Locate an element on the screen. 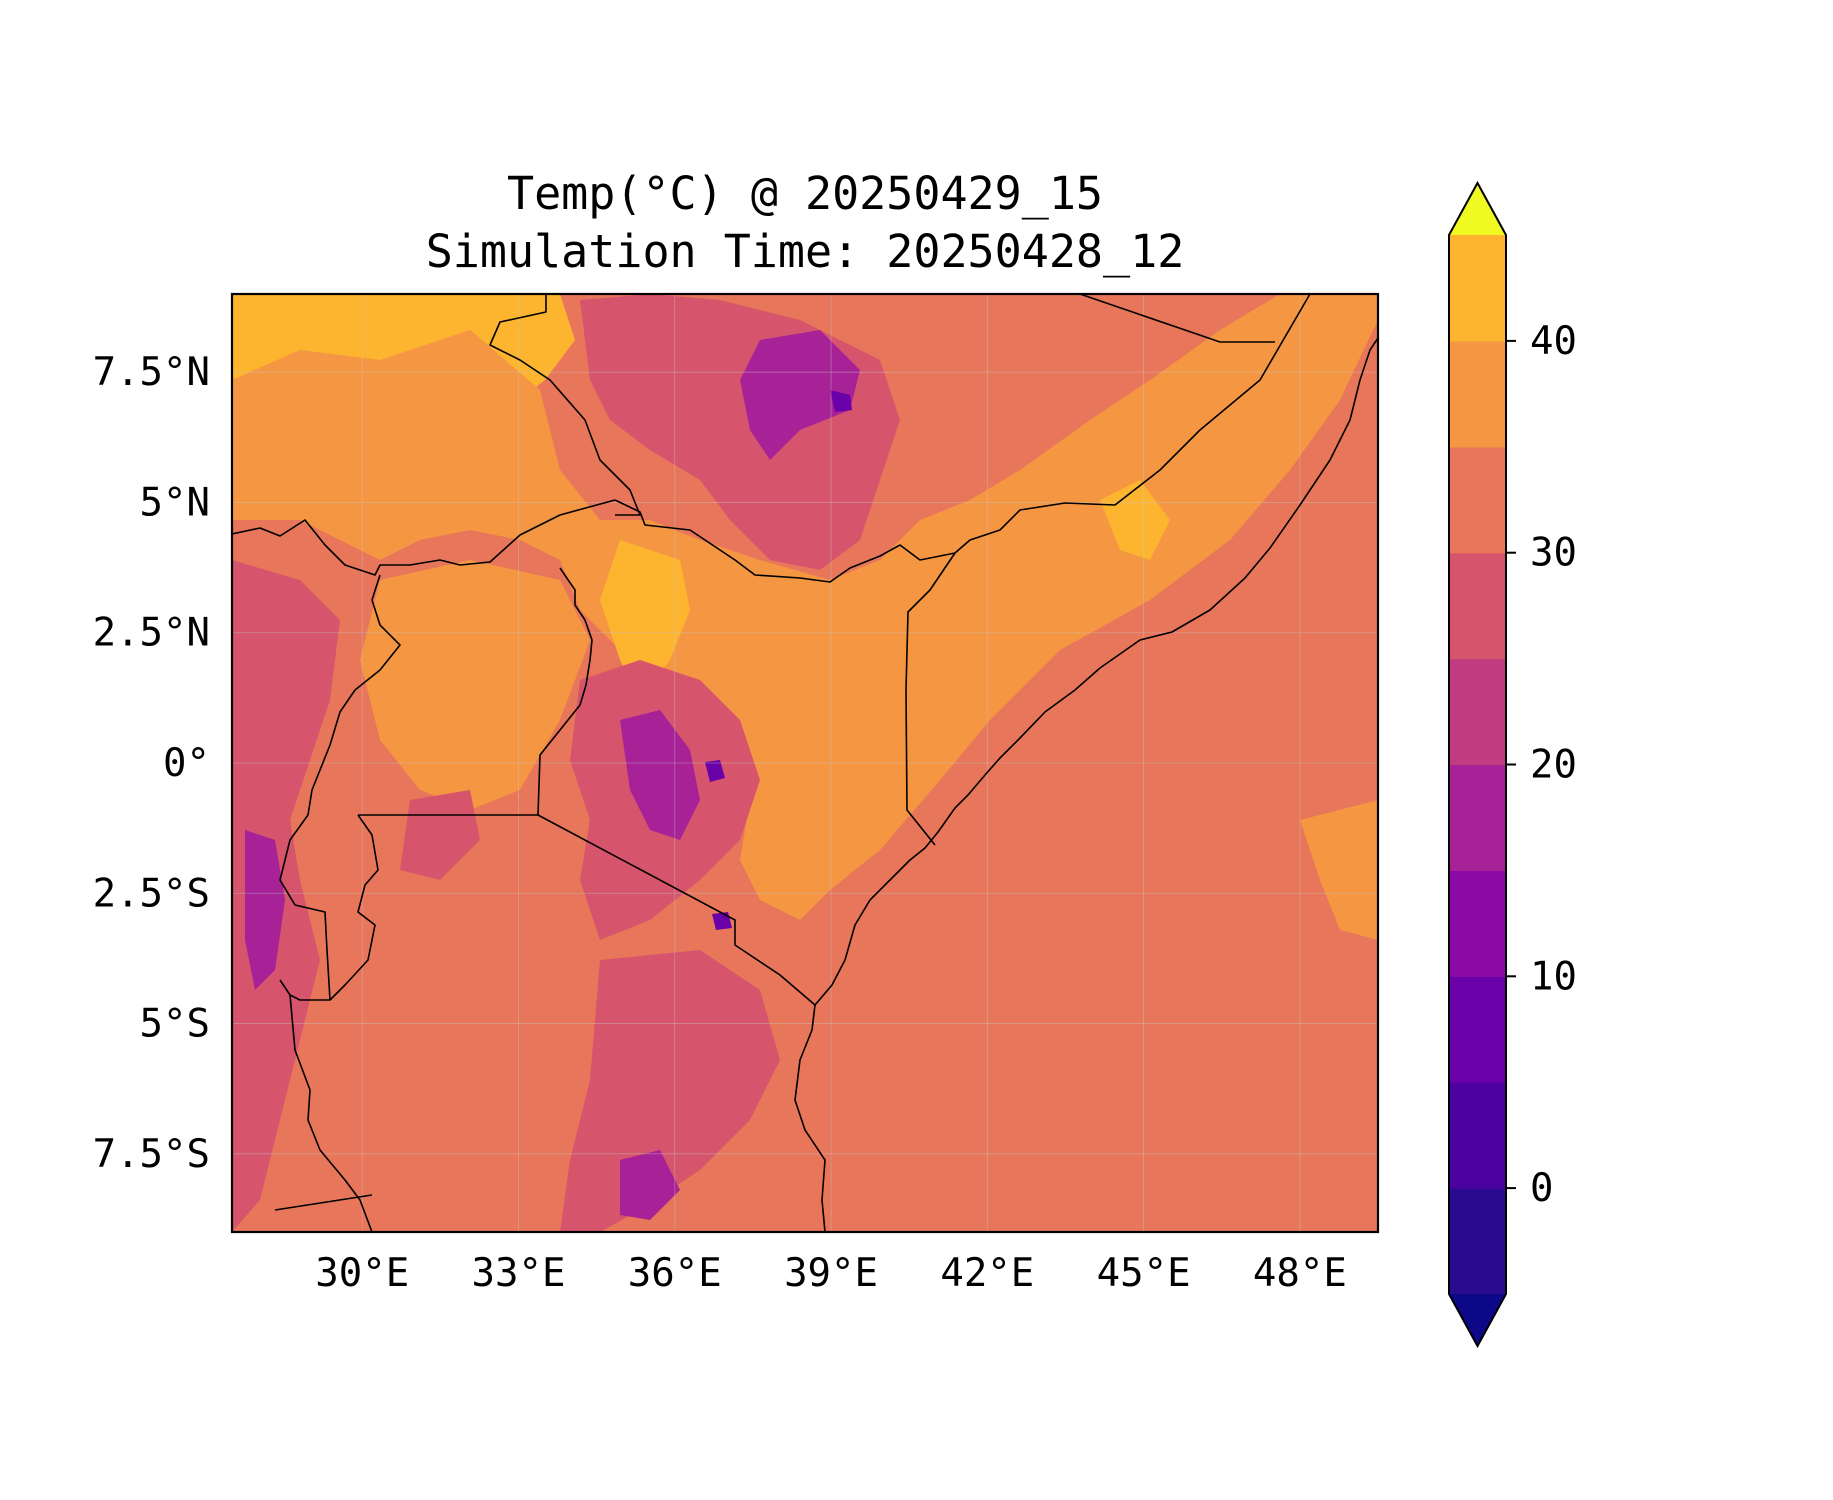  border-uganda-kenya is located at coordinates (565, 691).